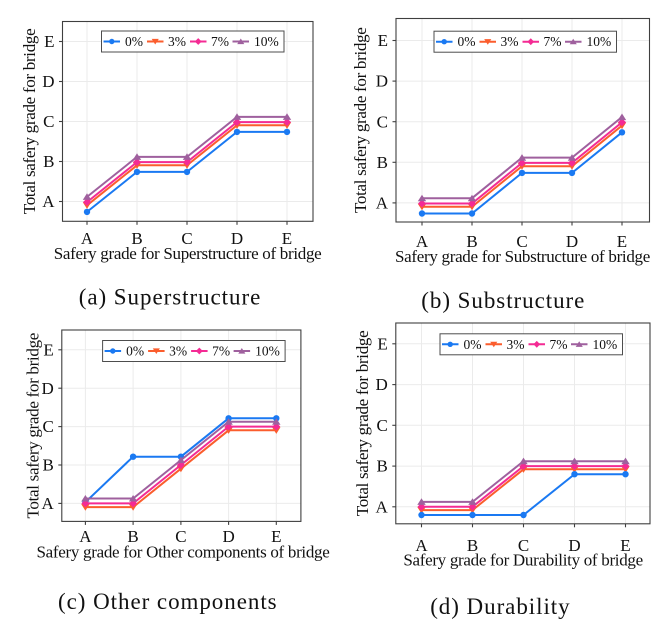 The width and height of the screenshot is (661, 629). I want to click on svg-text: (c) Other components, so click(168, 601).